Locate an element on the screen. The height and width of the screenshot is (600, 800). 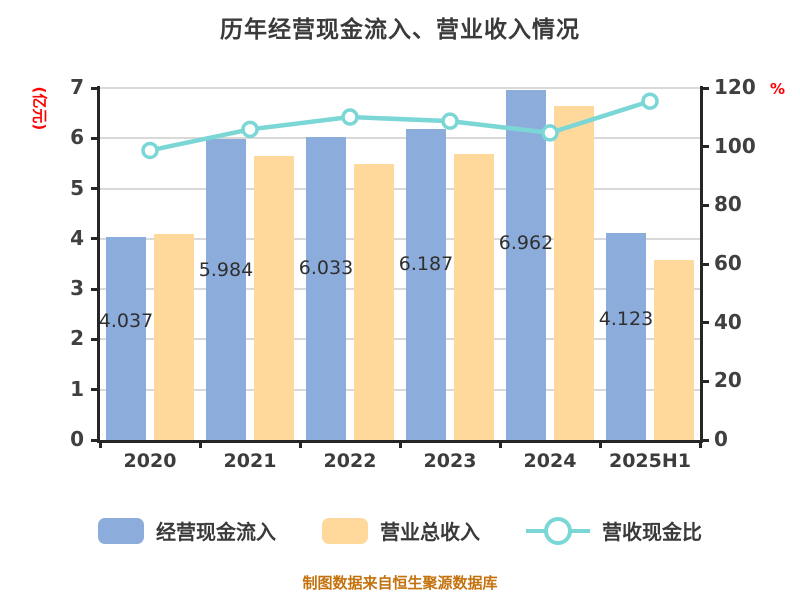
data-source-caption: 制图数据来自恒生聚源数据库 is located at coordinates (400, 583).